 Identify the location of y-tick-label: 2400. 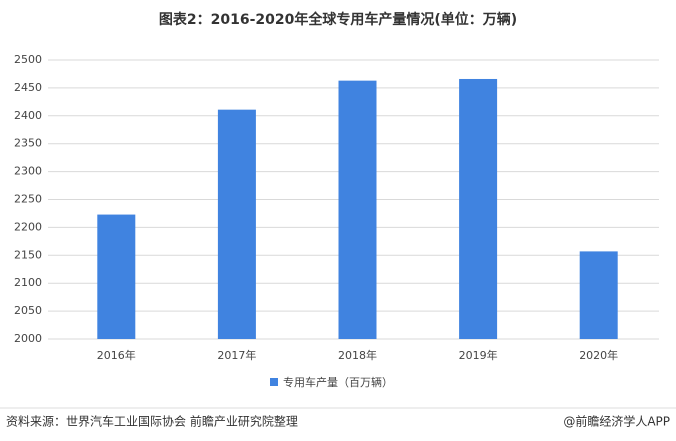
(28, 115).